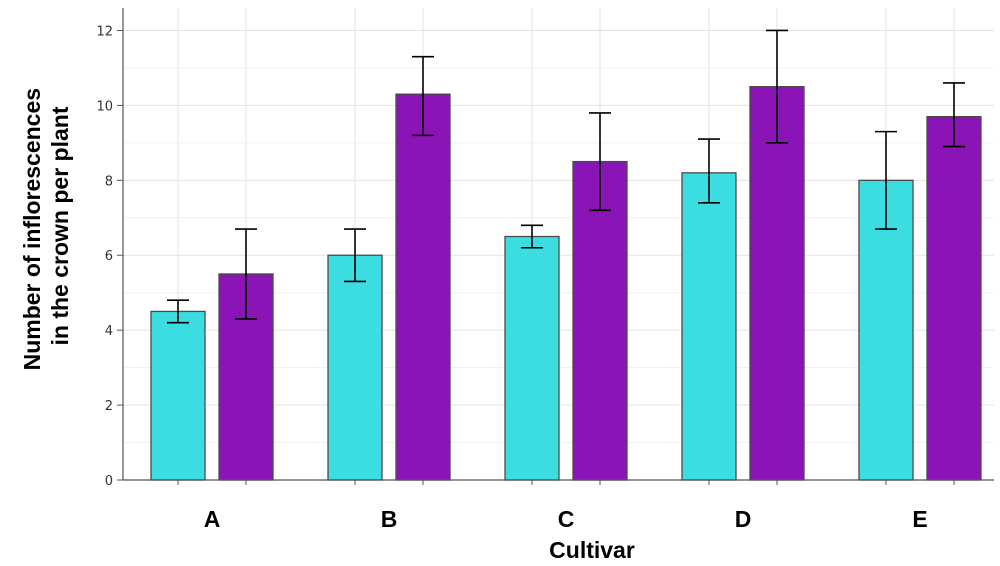 The image size is (1000, 566). Describe the element at coordinates (743, 519) in the screenshot. I see `x-category-label: D` at that location.